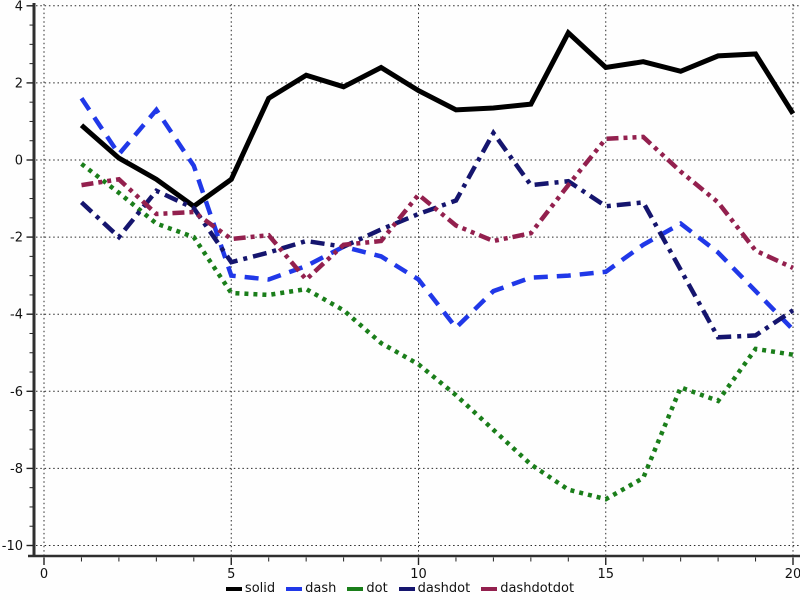 The width and height of the screenshot is (800, 600). I want to click on legend-item-dot: dot, so click(367, 588).